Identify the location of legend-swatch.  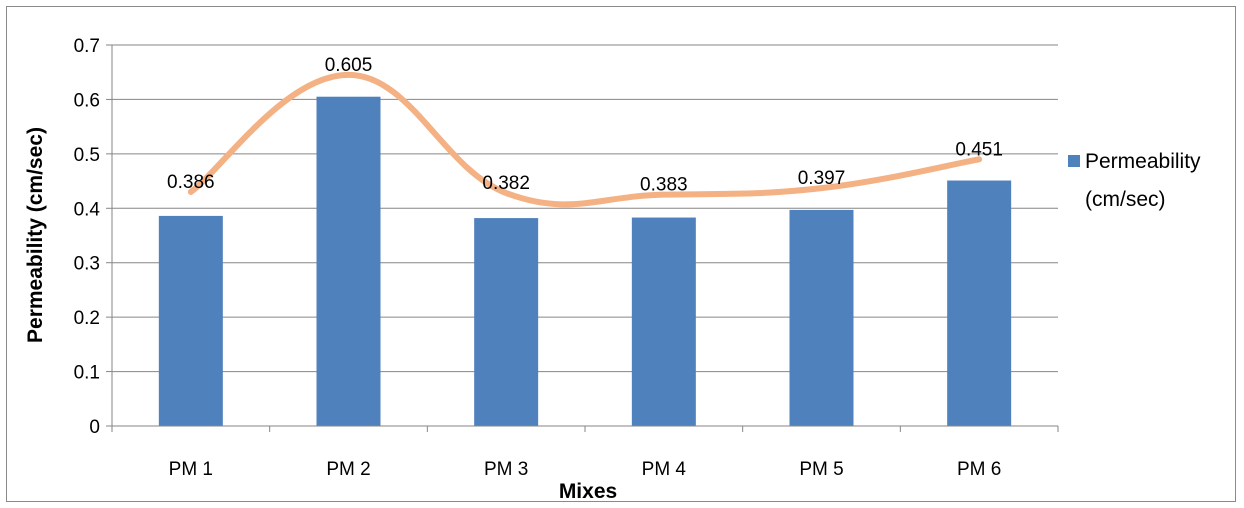
(1074, 161).